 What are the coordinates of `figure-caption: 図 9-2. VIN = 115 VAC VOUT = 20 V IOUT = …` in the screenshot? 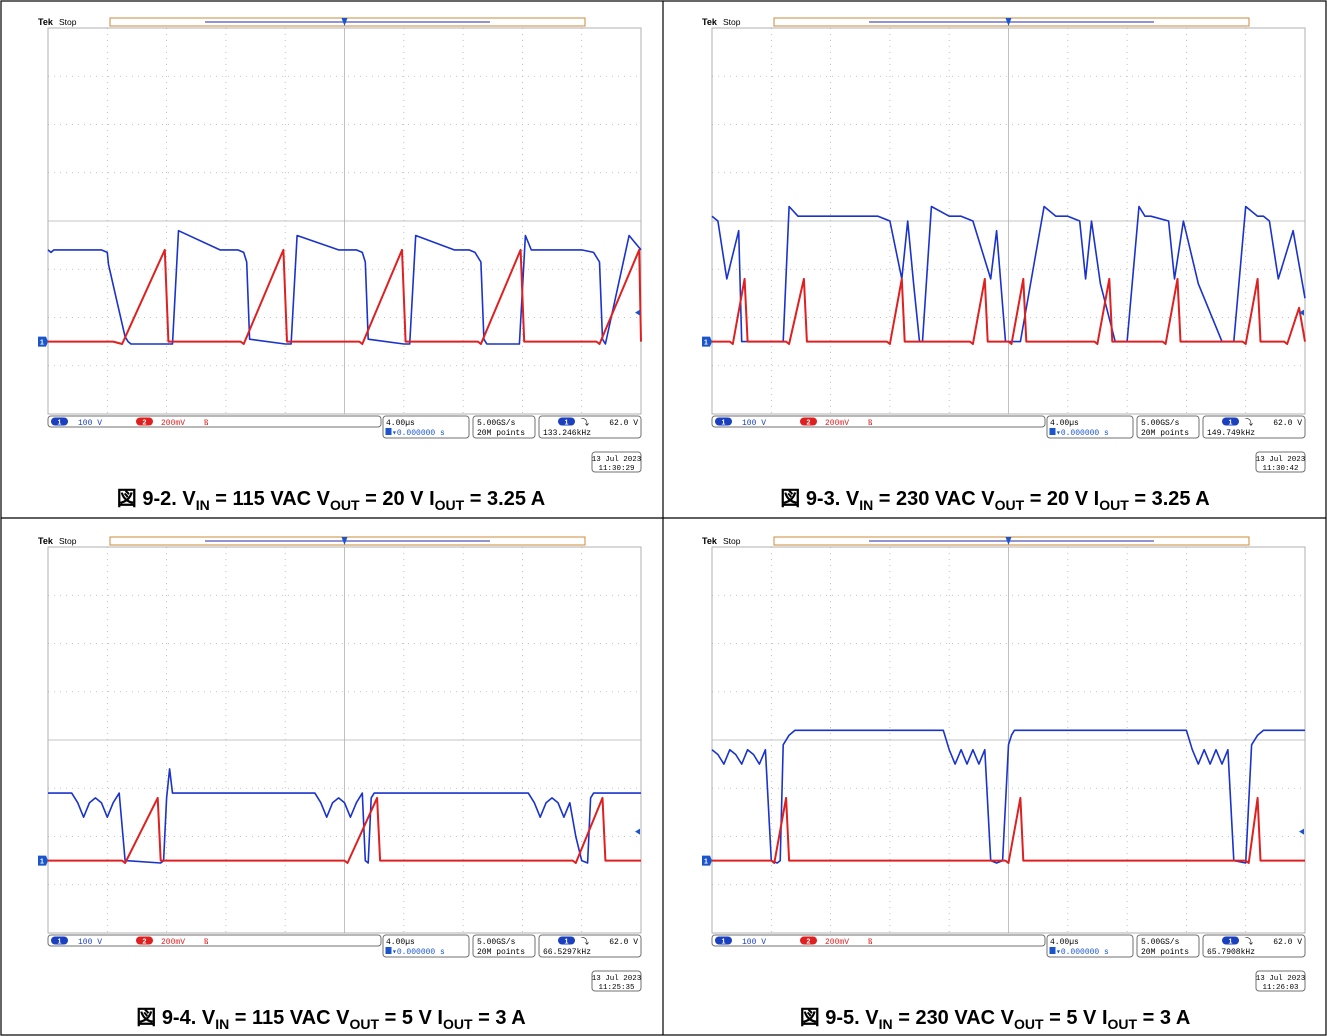 It's located at (331, 500).